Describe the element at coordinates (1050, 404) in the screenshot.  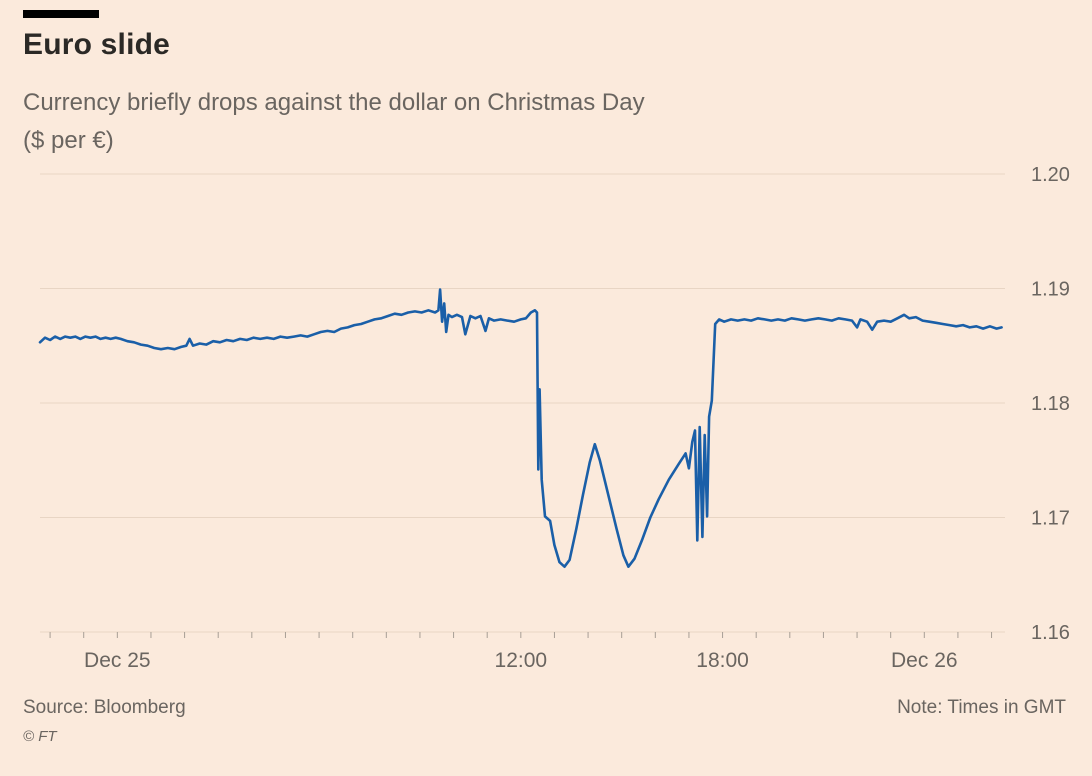
I see `y-tick-label: 1.18` at that location.